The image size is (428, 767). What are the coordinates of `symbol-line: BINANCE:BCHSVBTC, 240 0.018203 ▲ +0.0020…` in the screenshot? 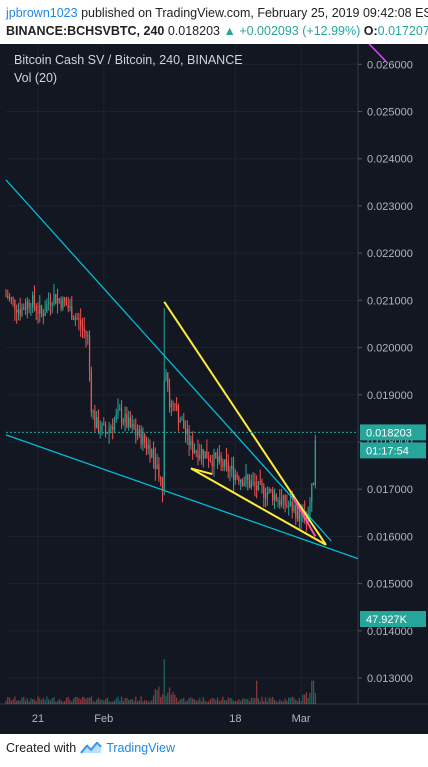 It's located at (217, 31).